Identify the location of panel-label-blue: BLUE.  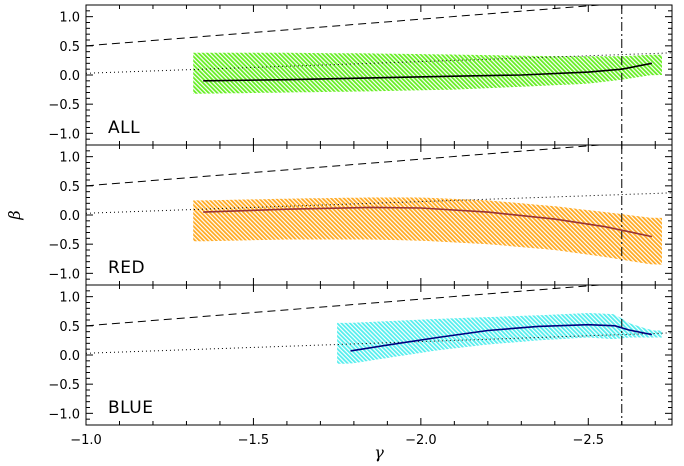
(130, 408).